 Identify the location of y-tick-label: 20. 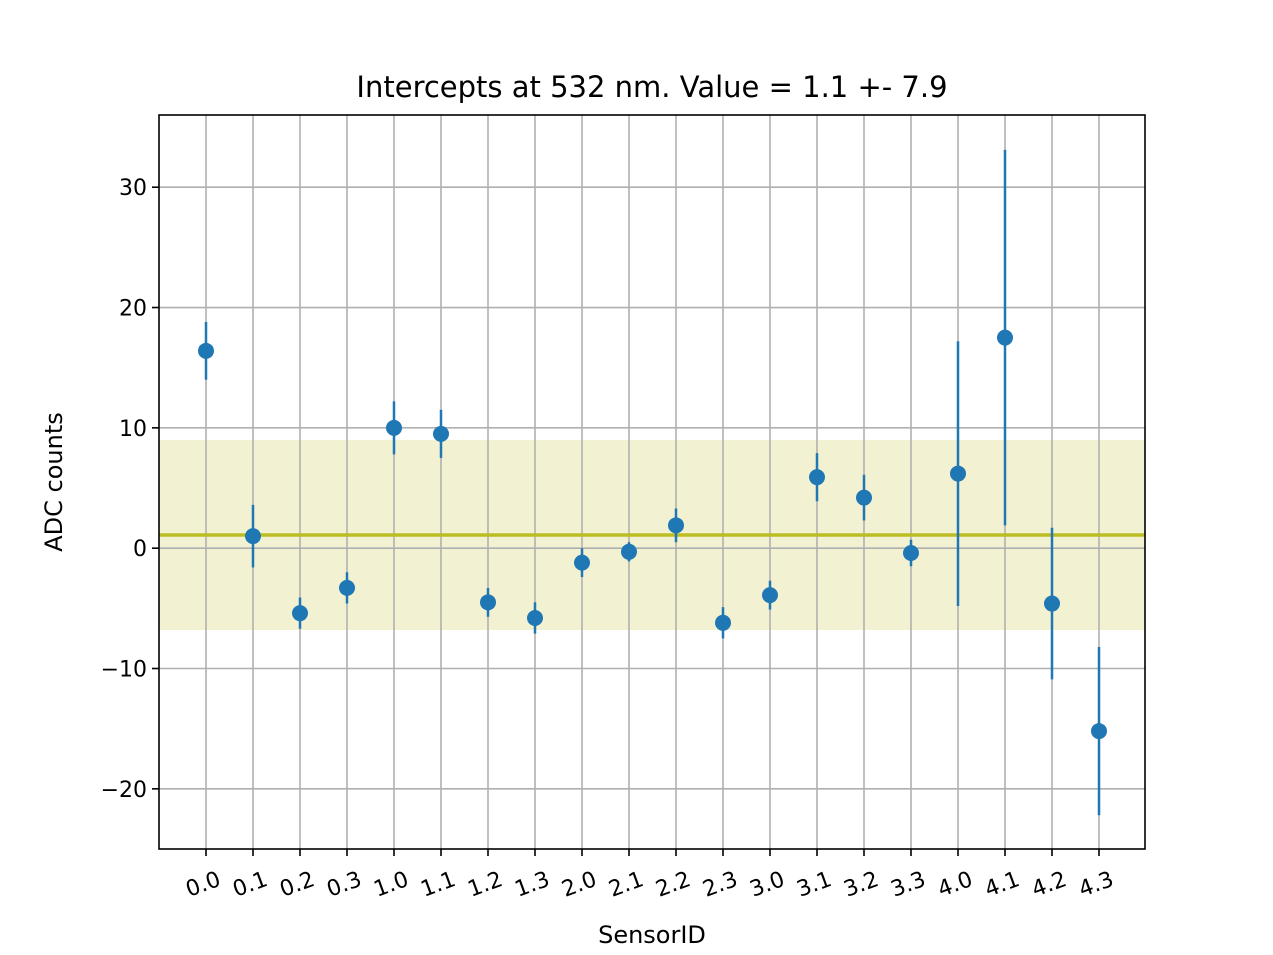
(133, 309).